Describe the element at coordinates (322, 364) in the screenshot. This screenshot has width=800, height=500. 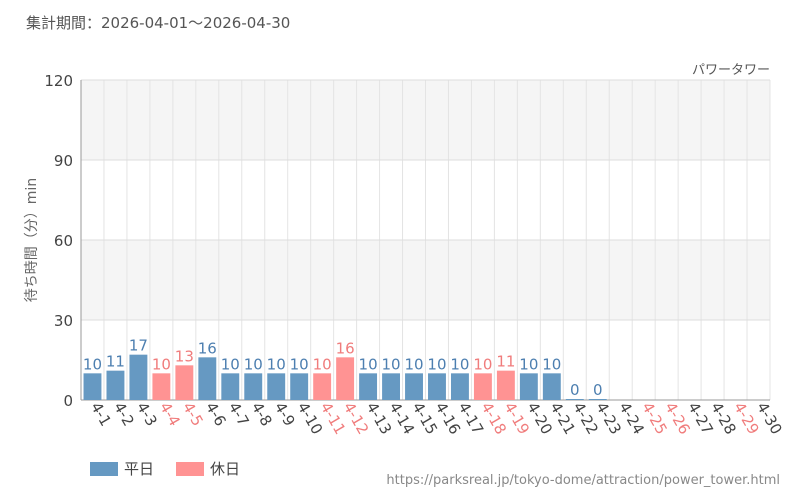
I see `value-label-4-11: 10` at that location.